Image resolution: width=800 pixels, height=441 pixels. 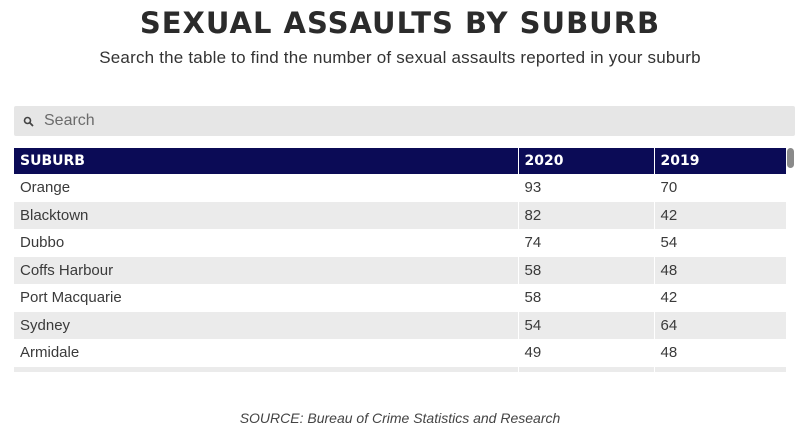 I want to click on column-header-2019: 2019, so click(x=720, y=161).